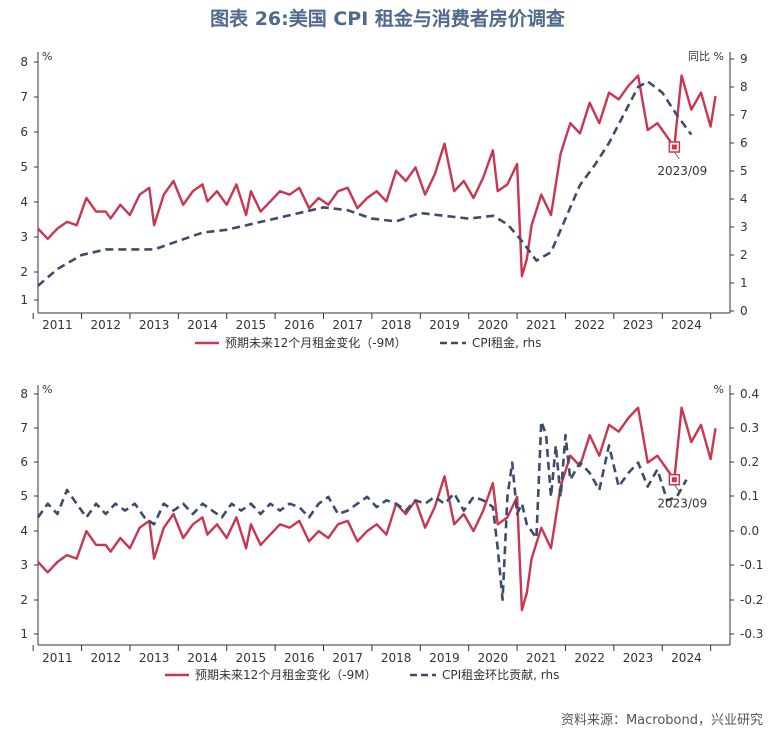 The image size is (775, 740). I want to click on right-tick-label: 5, so click(744, 171).